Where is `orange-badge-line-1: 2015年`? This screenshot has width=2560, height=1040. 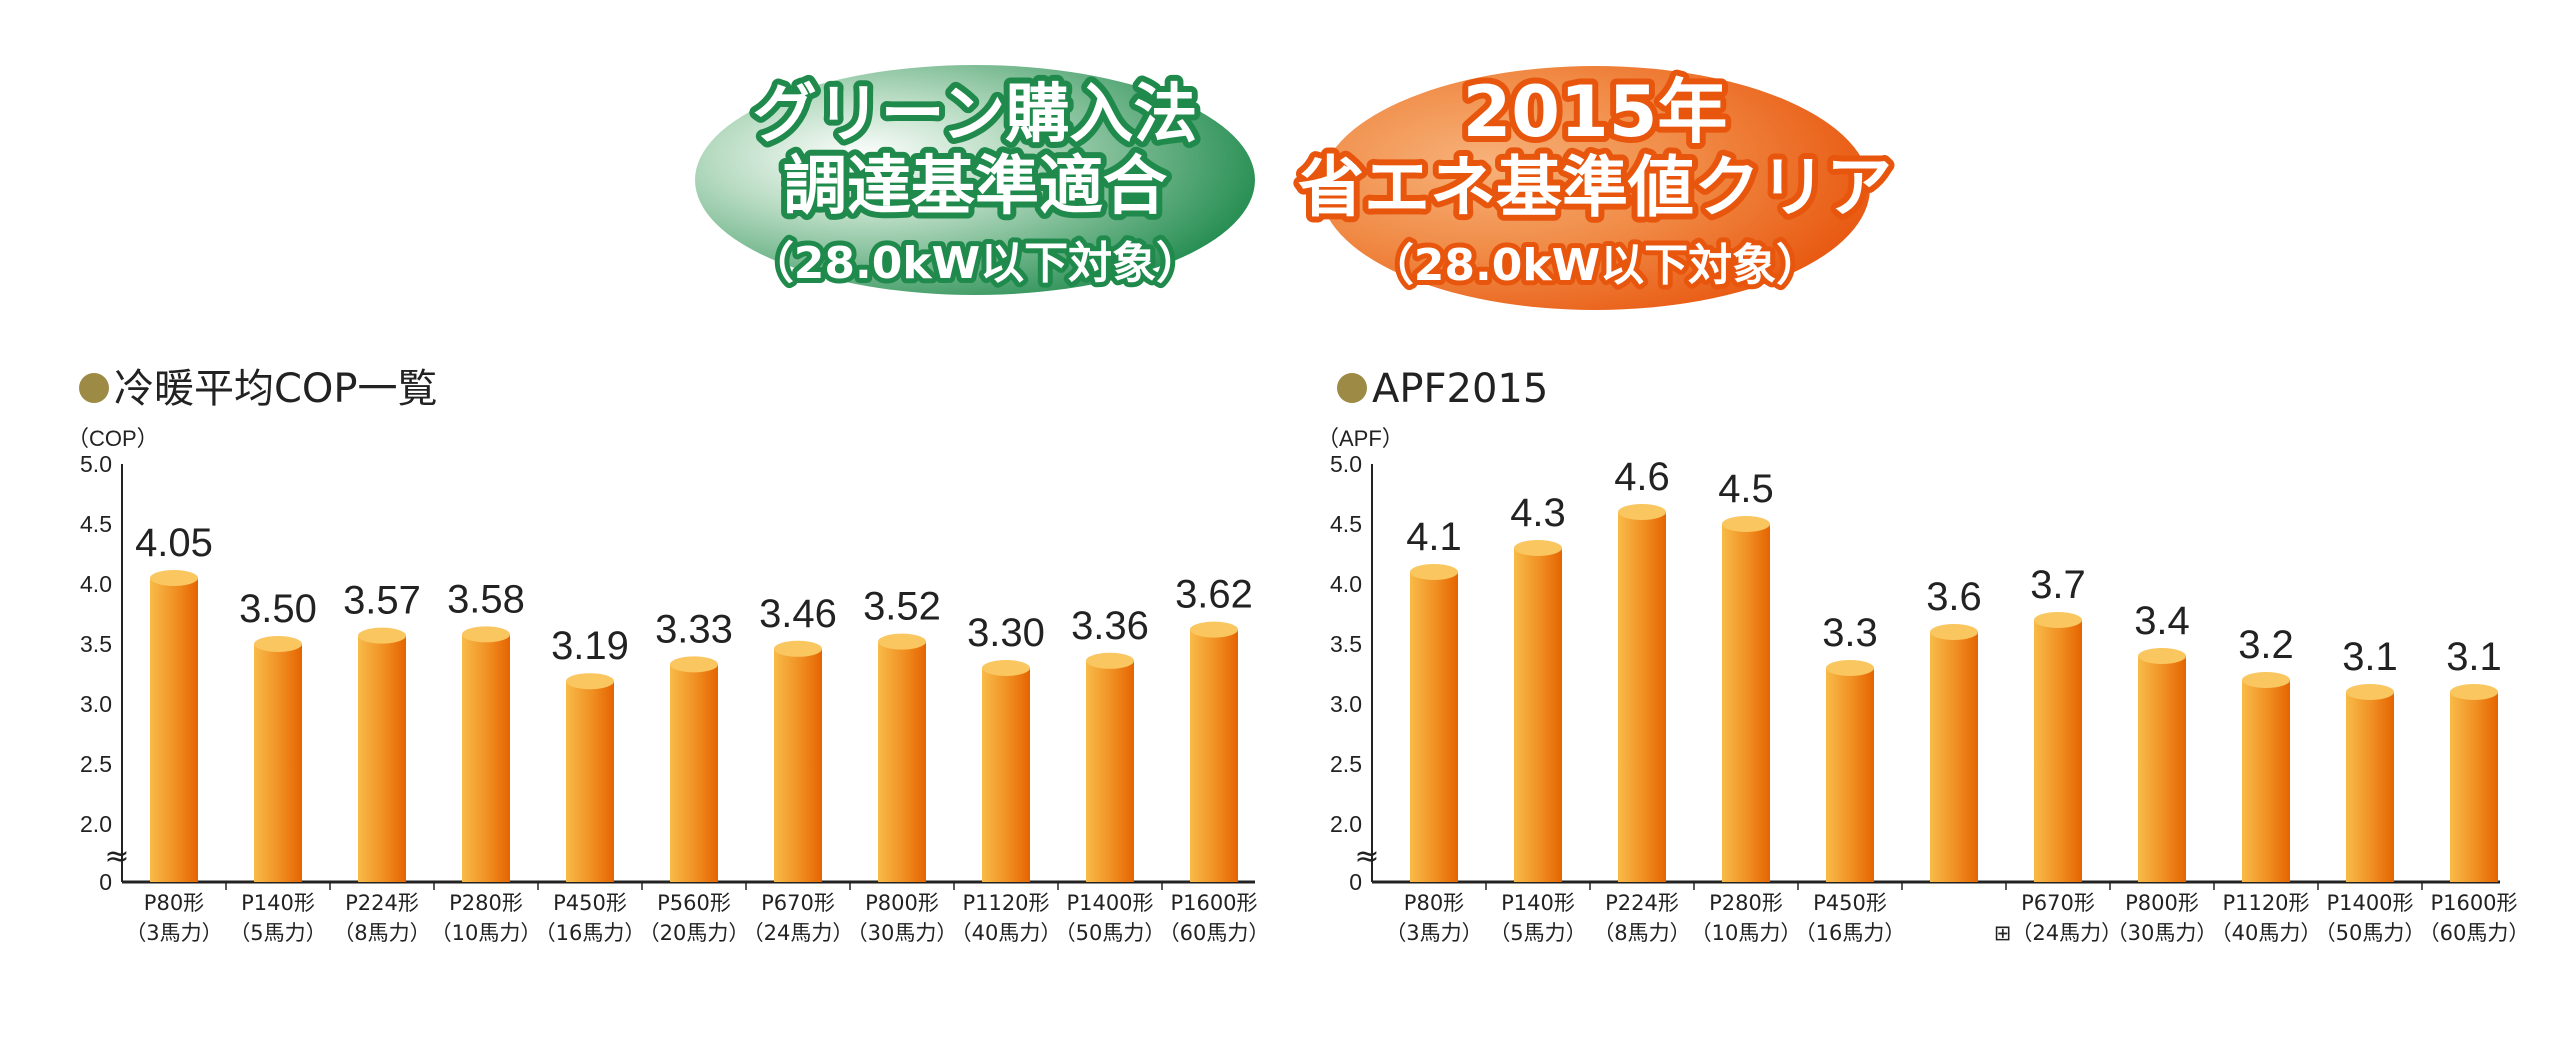 orange-badge-line-1: 2015年 is located at coordinates (1595, 112).